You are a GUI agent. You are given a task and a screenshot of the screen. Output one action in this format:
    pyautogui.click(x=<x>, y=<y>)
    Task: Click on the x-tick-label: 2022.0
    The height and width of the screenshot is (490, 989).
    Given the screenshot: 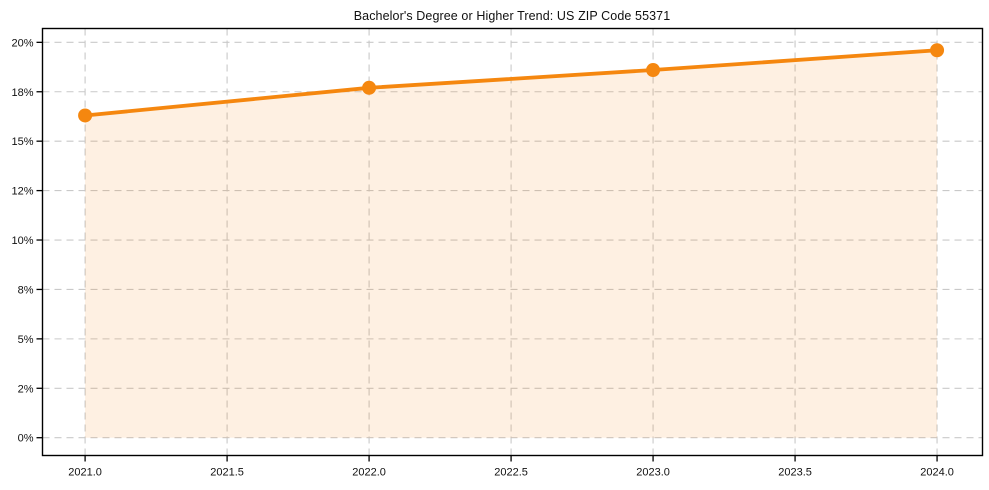 What is the action you would take?
    pyautogui.click(x=369, y=473)
    